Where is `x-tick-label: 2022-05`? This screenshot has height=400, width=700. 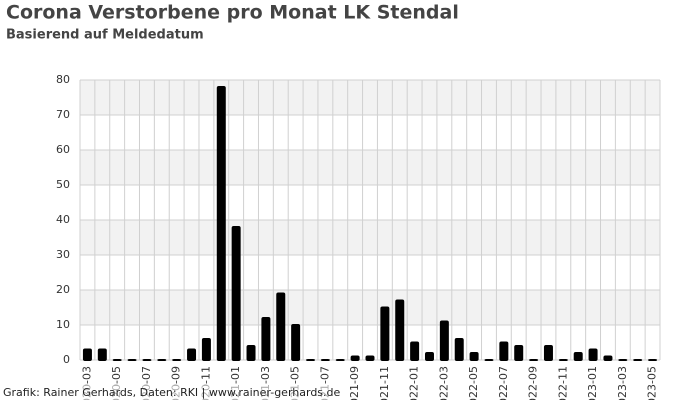
x-tick-label: 2022-05 is located at coordinates (473, 383).